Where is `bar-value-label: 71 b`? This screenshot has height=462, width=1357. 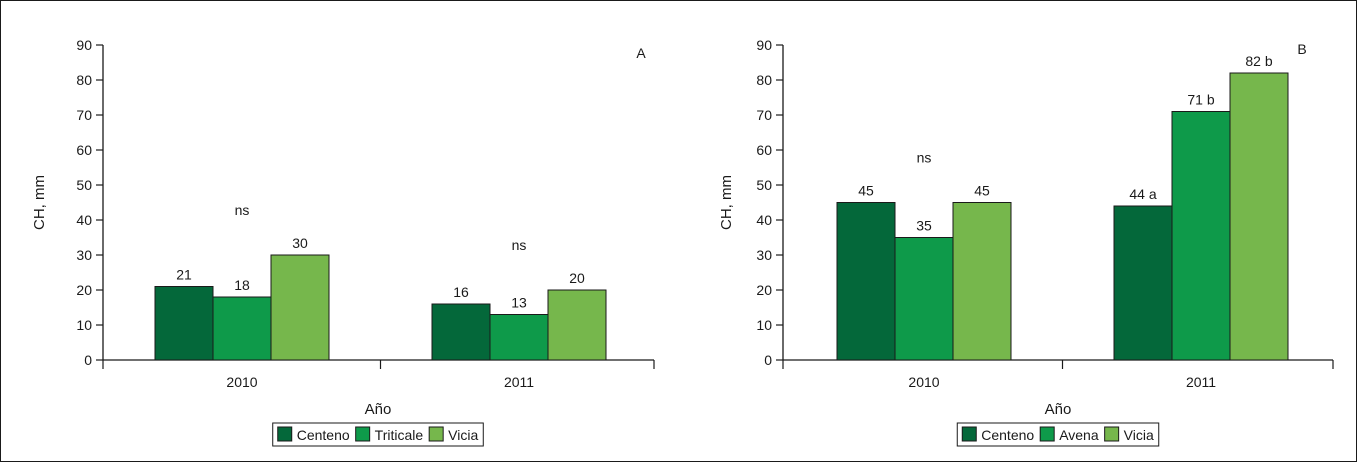 bar-value-label: 71 b is located at coordinates (1200, 100).